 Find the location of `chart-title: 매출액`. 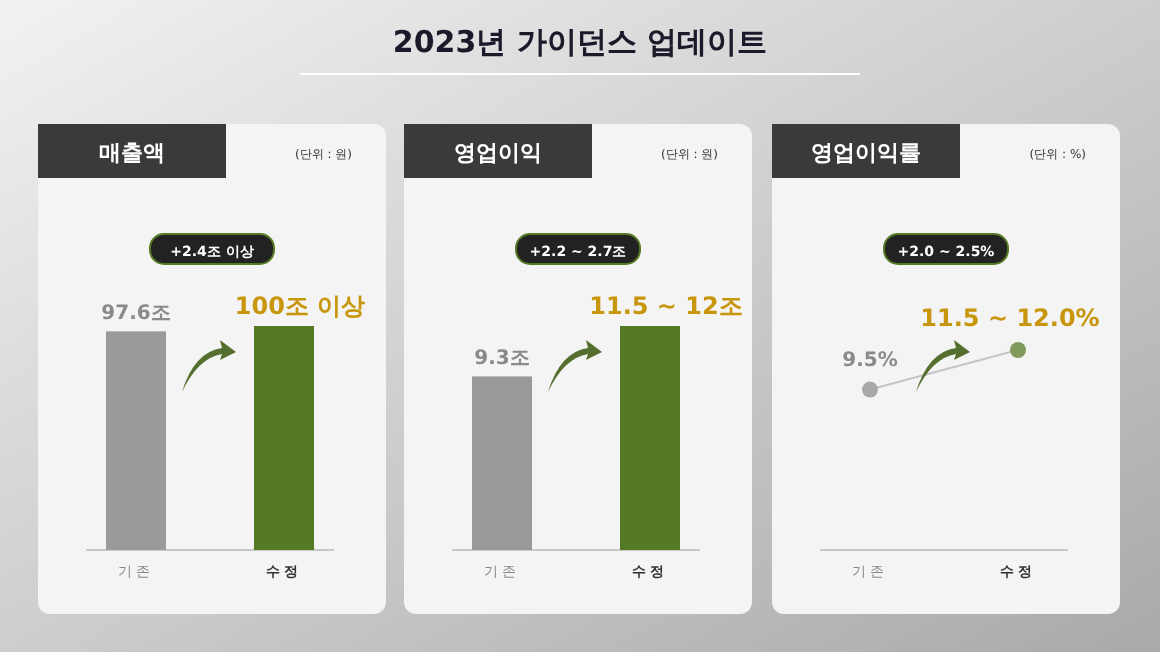

chart-title: 매출액 is located at coordinates (132, 153).